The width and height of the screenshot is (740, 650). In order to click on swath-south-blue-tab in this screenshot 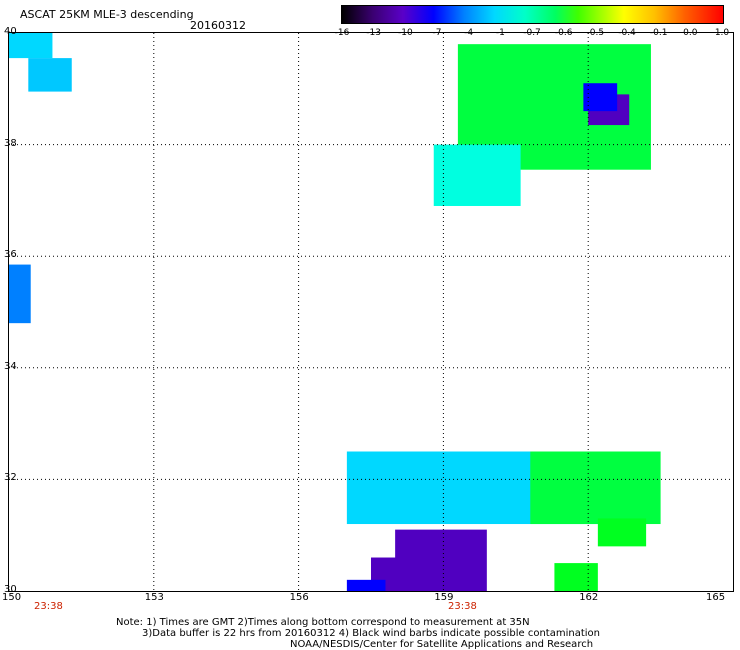, I will do `click(366, 585)`.